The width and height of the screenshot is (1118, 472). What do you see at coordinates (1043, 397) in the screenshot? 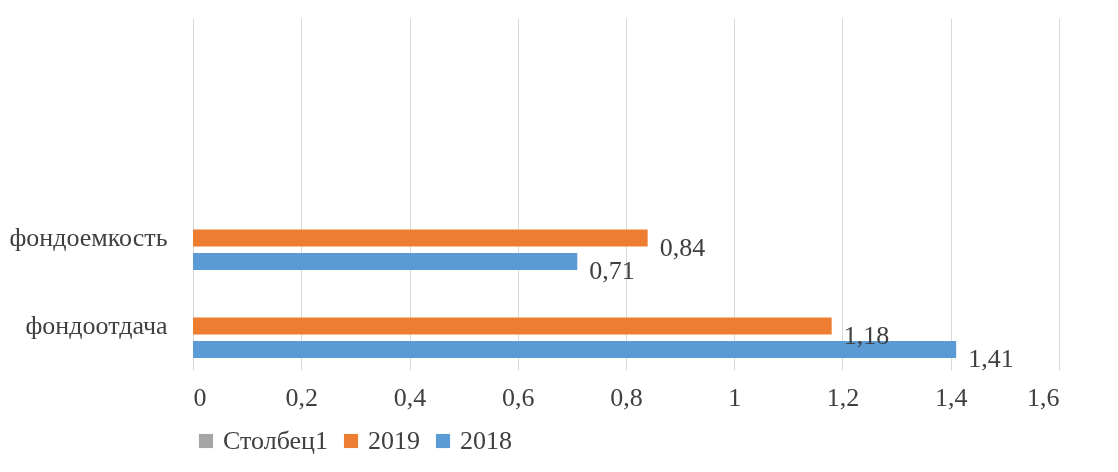
I see `x-tick-label: 1,6` at bounding box center [1043, 397].